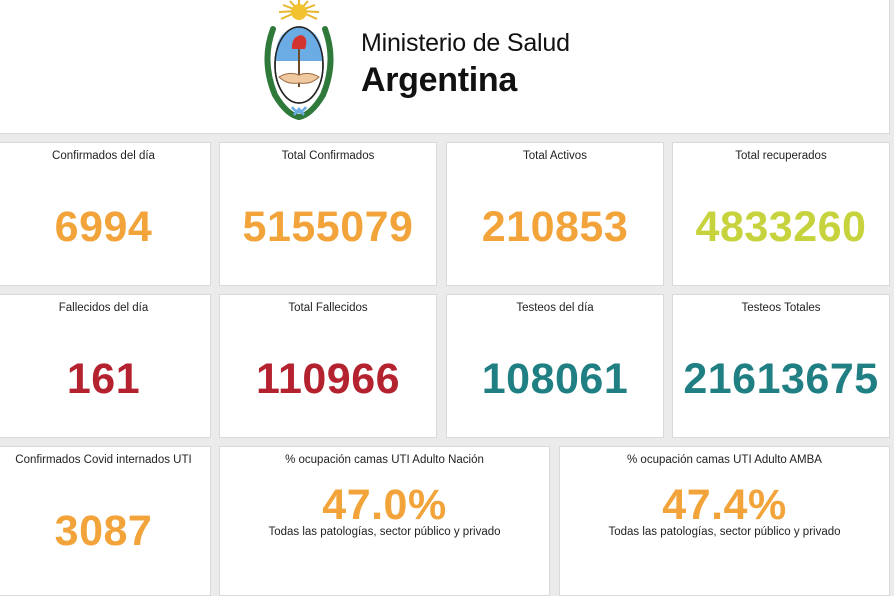  What do you see at coordinates (555, 379) in the screenshot?
I see `tile-value: 108061` at bounding box center [555, 379].